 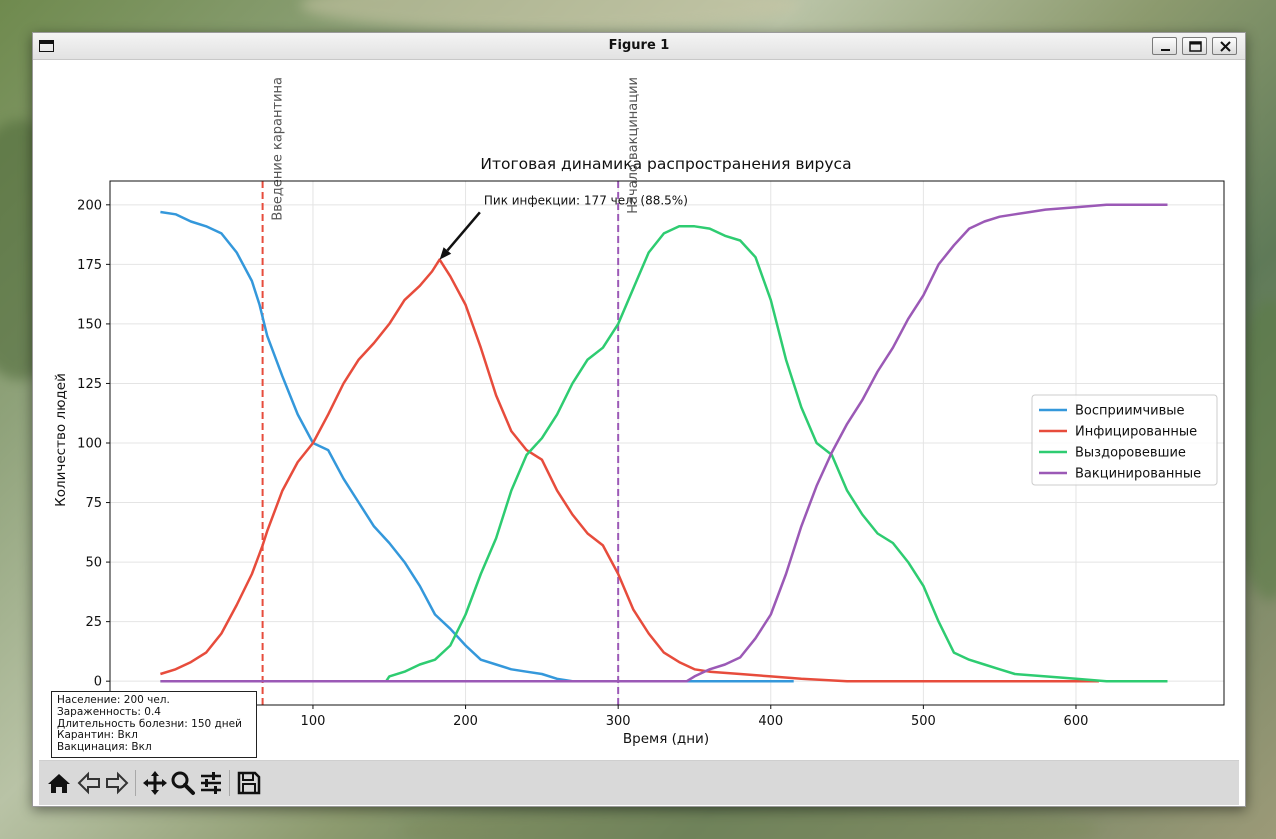 I want to click on save-button, so click(x=249, y=783).